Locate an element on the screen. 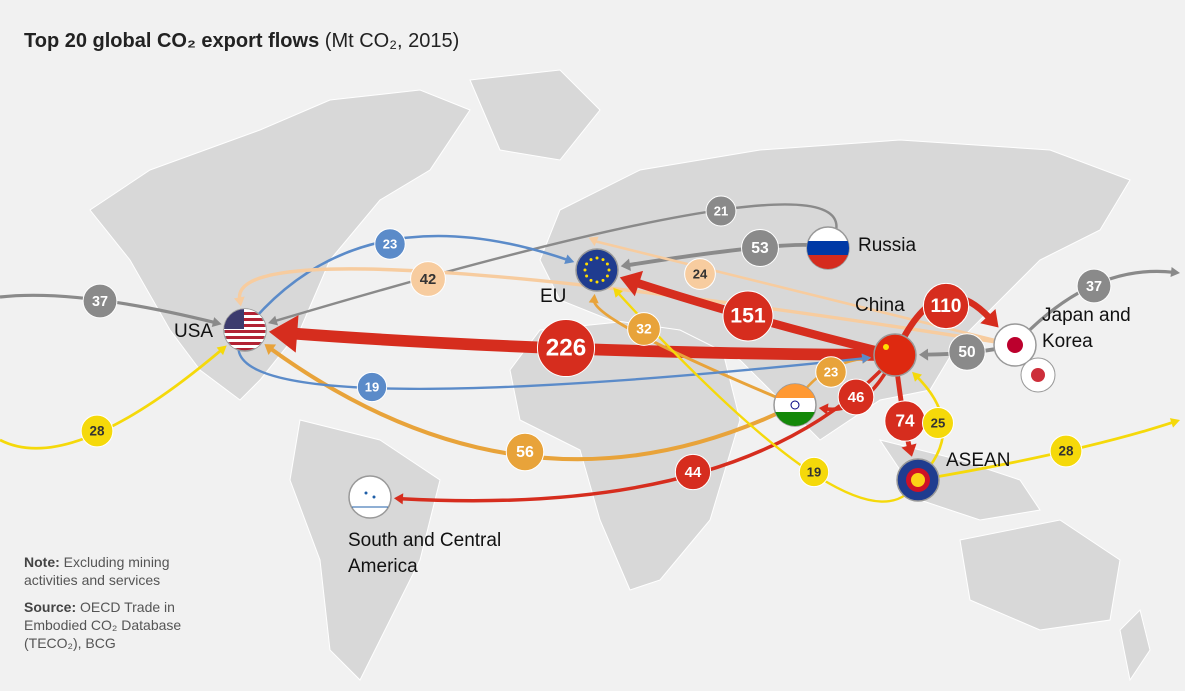  flow-value: 53 is located at coordinates (760, 248).